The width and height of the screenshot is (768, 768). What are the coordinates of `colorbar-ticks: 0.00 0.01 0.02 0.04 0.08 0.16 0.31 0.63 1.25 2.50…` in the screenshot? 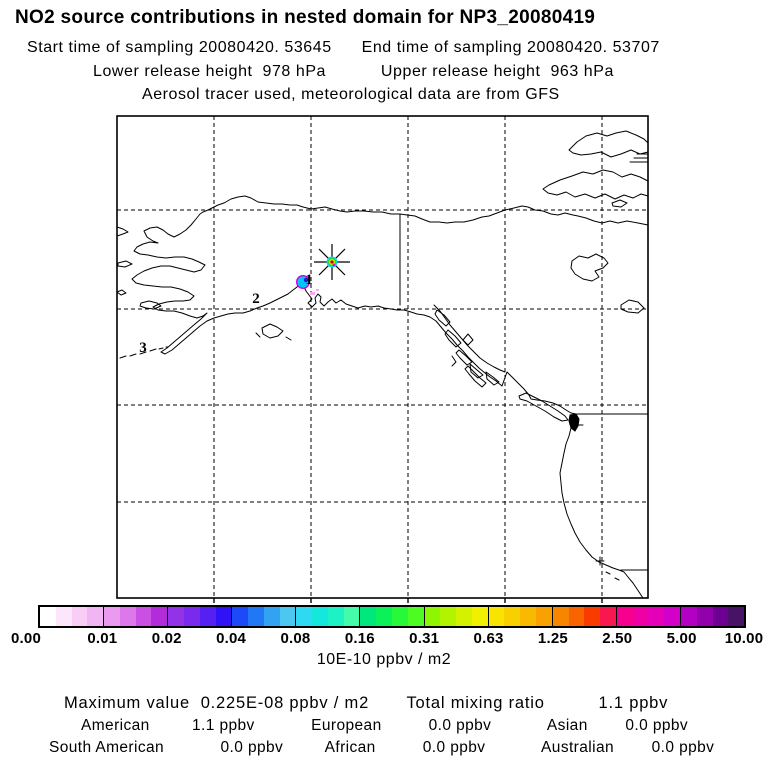 It's located at (384, 639).